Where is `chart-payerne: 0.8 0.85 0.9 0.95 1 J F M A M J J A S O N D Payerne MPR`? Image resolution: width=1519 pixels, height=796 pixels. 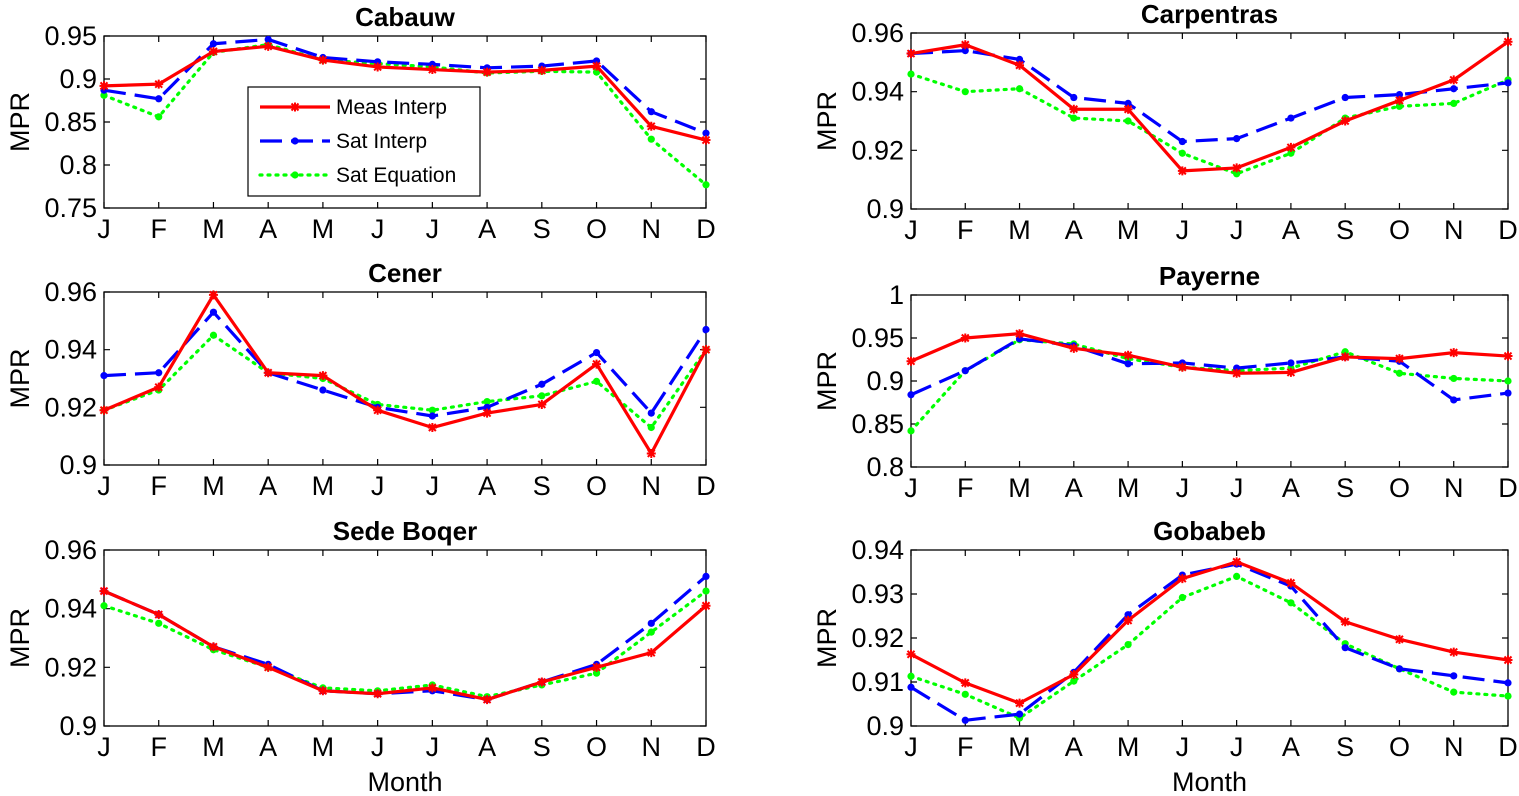 chart-payerne: 0.8 0.85 0.9 0.95 1 J F M A M J J A S O N D Payerne MPR is located at coordinates (1165, 382).